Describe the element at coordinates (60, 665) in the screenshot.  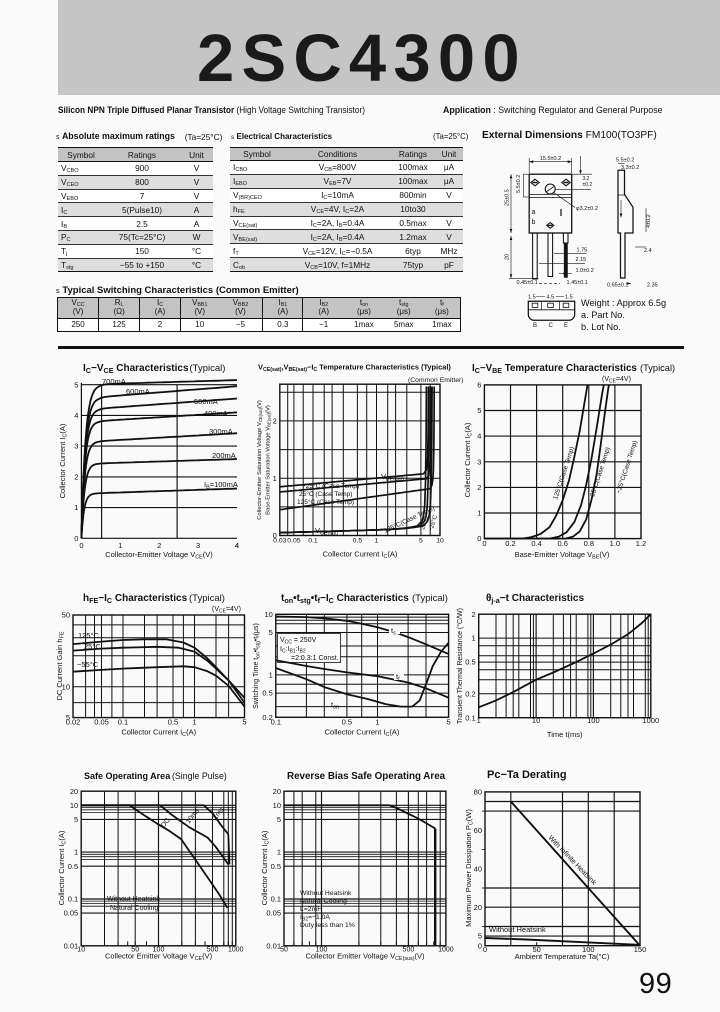
I see `svg-text: DC Current Gain hFE​` at that location.